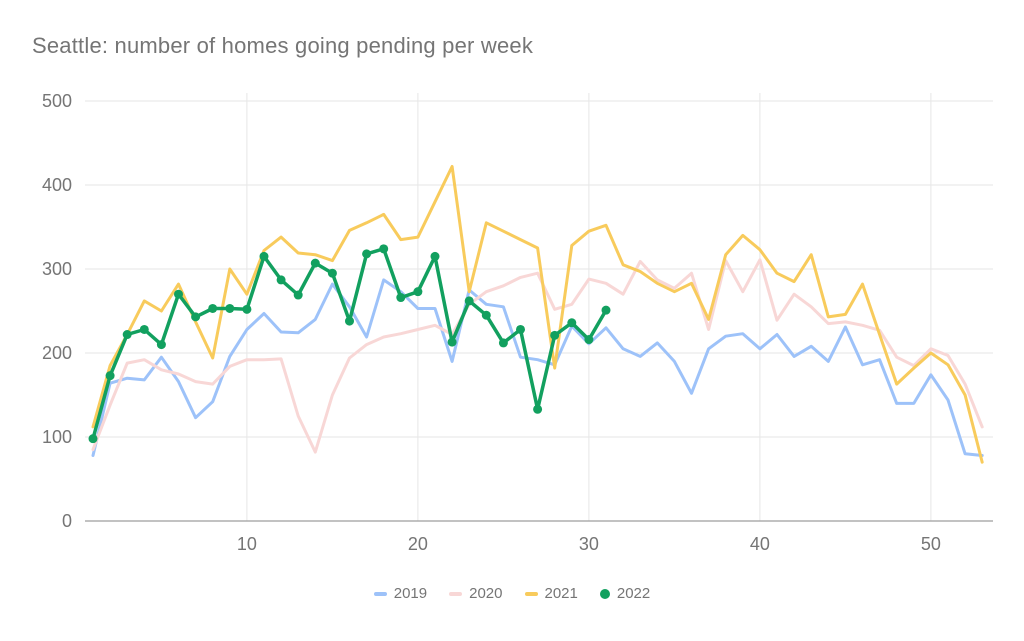 This screenshot has width=1024, height=641. Describe the element at coordinates (760, 544) in the screenshot. I see `svg-text: 40` at that location.